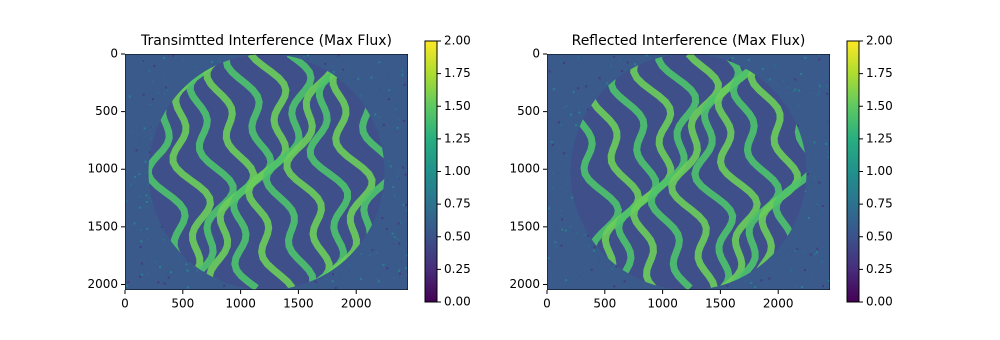 The height and width of the screenshot is (340, 1000). What do you see at coordinates (210, 172) in the screenshot?
I see `fringe` at bounding box center [210, 172].